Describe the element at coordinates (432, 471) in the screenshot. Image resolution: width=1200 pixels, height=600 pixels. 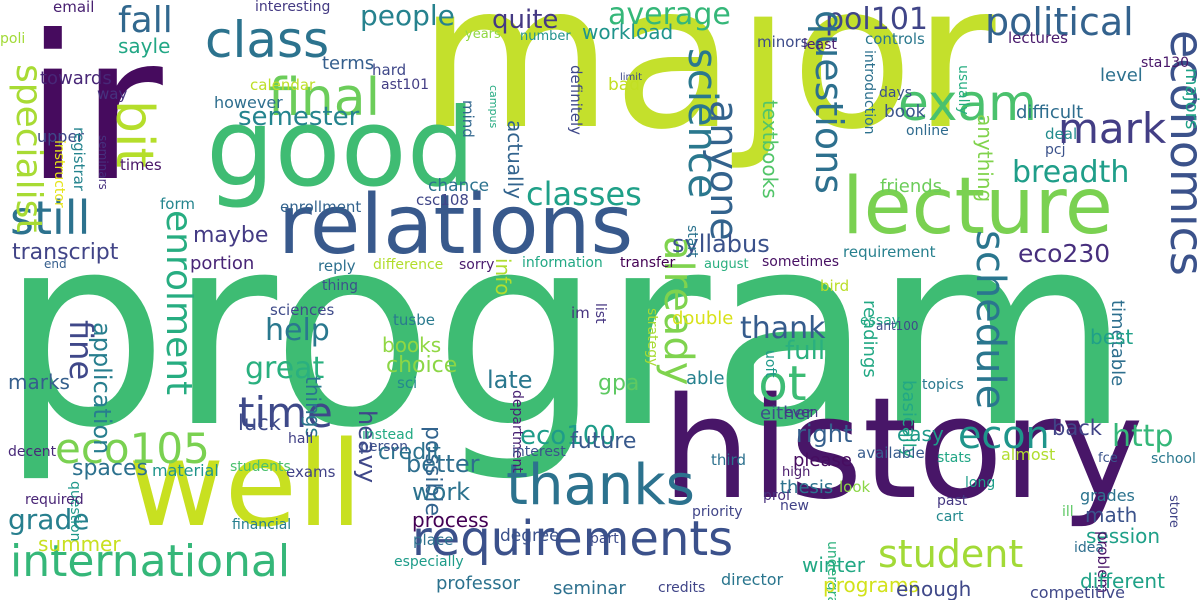
I see `word-possible: possible` at that location.